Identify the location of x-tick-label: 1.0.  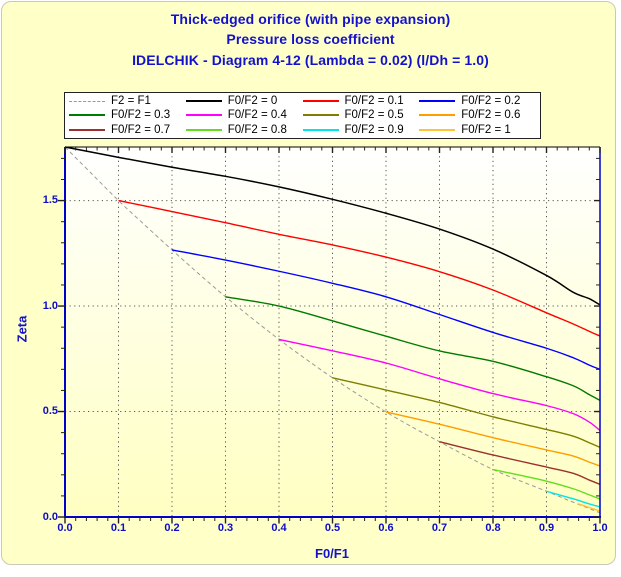
(600, 528).